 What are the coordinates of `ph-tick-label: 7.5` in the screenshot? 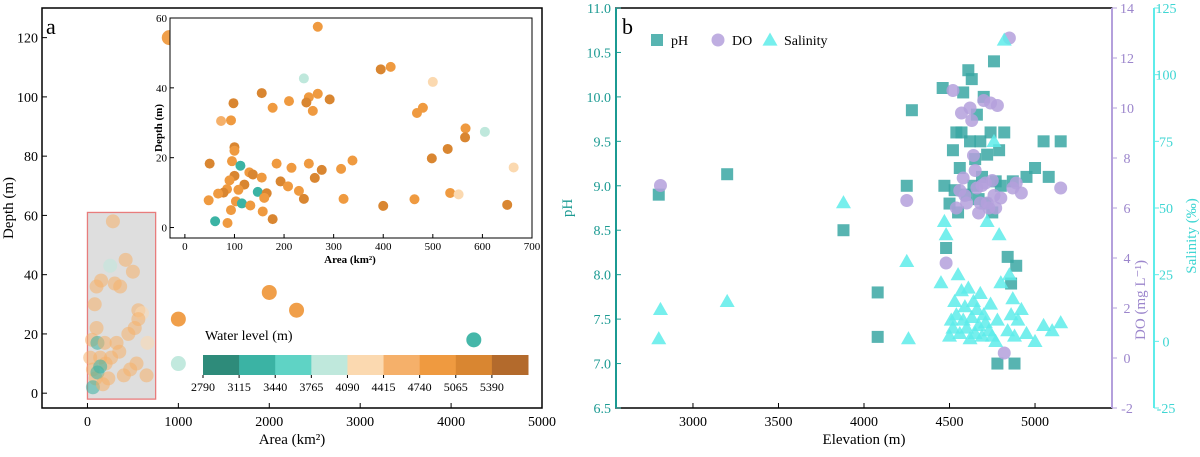 It's located at (603, 320).